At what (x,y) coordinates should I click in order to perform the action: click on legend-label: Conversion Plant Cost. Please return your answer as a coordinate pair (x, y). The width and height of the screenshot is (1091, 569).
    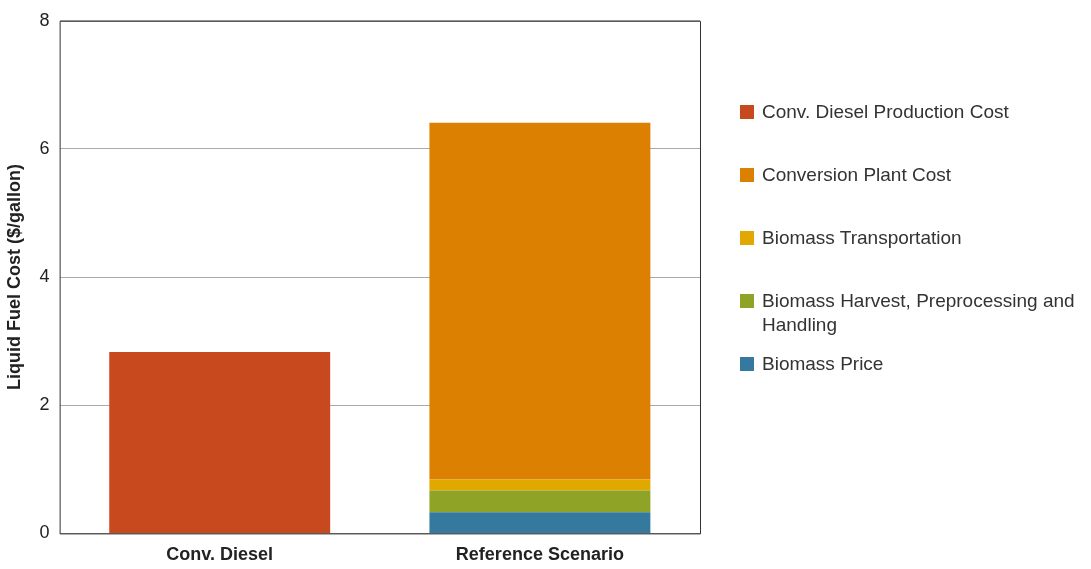
    Looking at the image, I should click on (857, 175).